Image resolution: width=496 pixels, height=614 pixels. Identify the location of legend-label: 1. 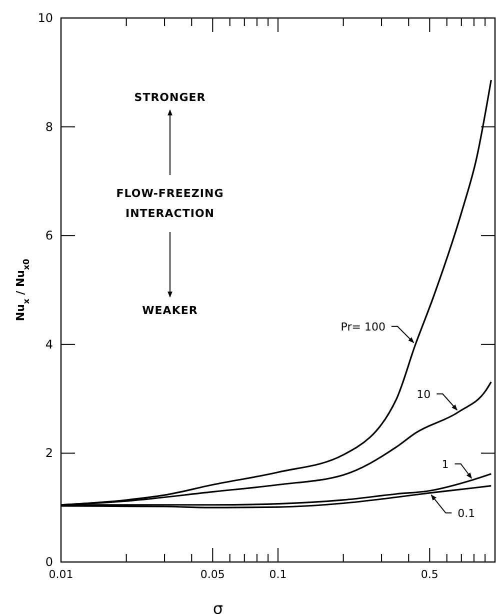
(445, 464).